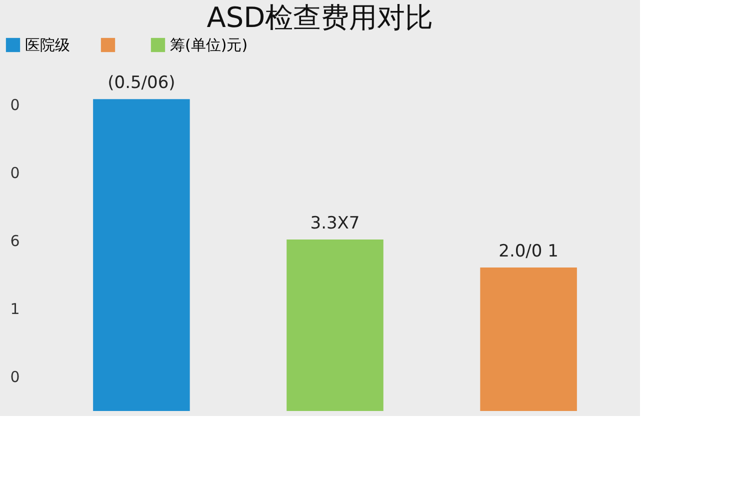  What do you see at coordinates (47, 45) in the screenshot?
I see `legend-label: 医院级` at bounding box center [47, 45].